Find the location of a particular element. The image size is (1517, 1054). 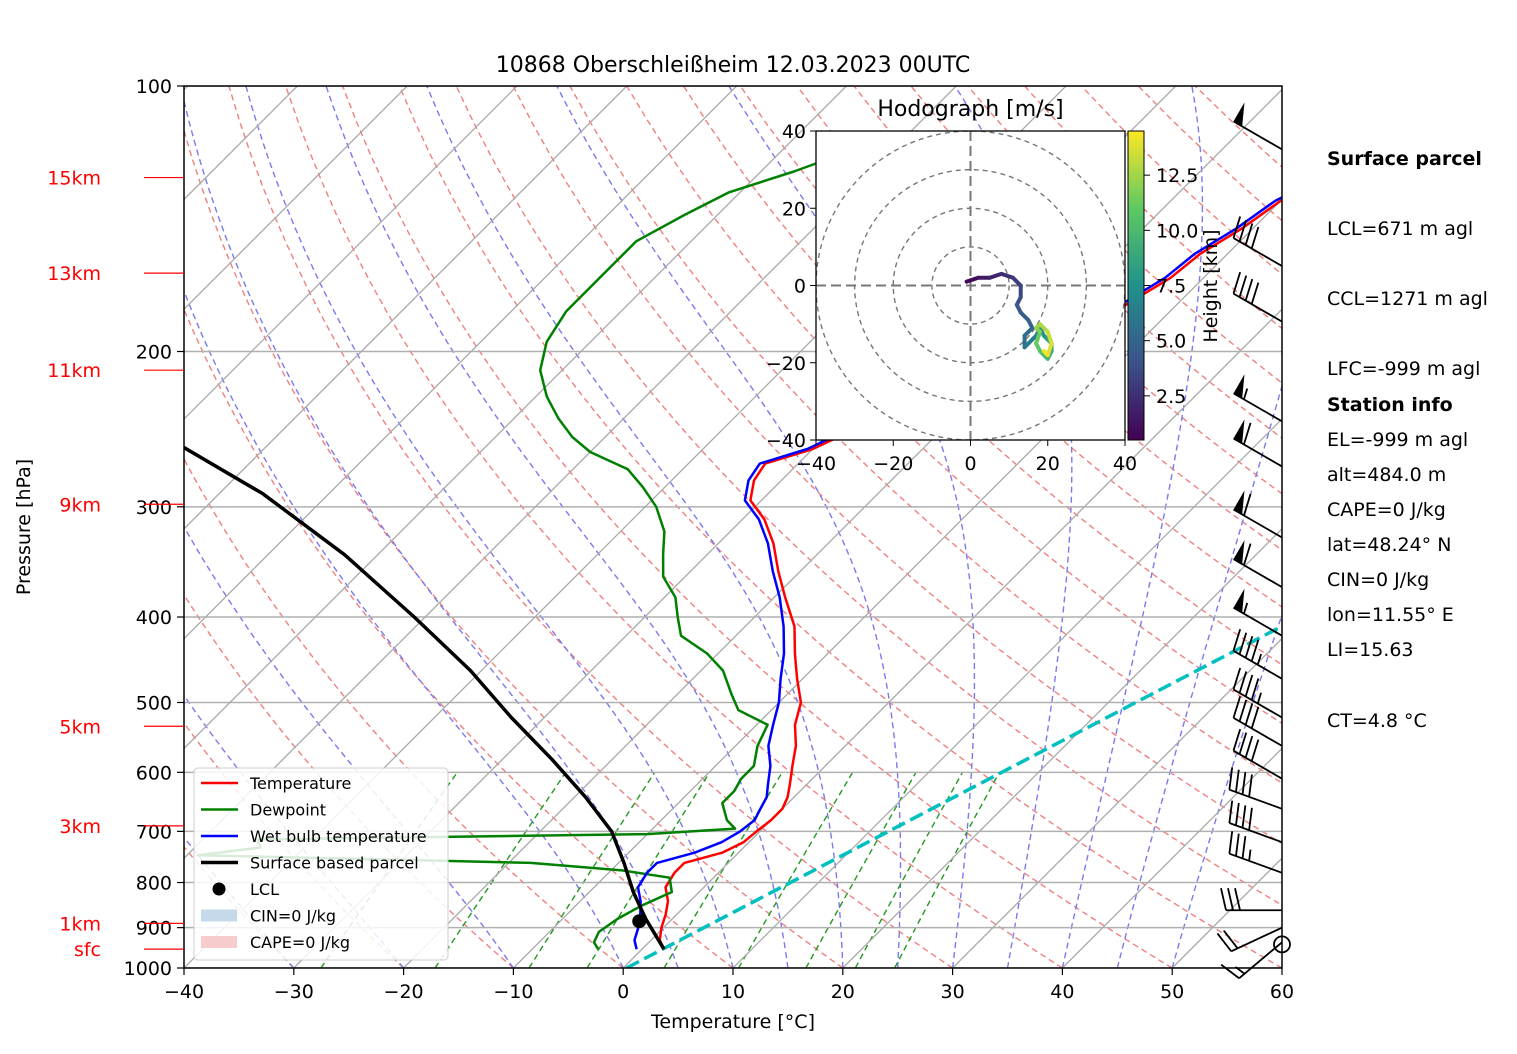

colorbar-tick-label: 12.5 is located at coordinates (1177, 176).